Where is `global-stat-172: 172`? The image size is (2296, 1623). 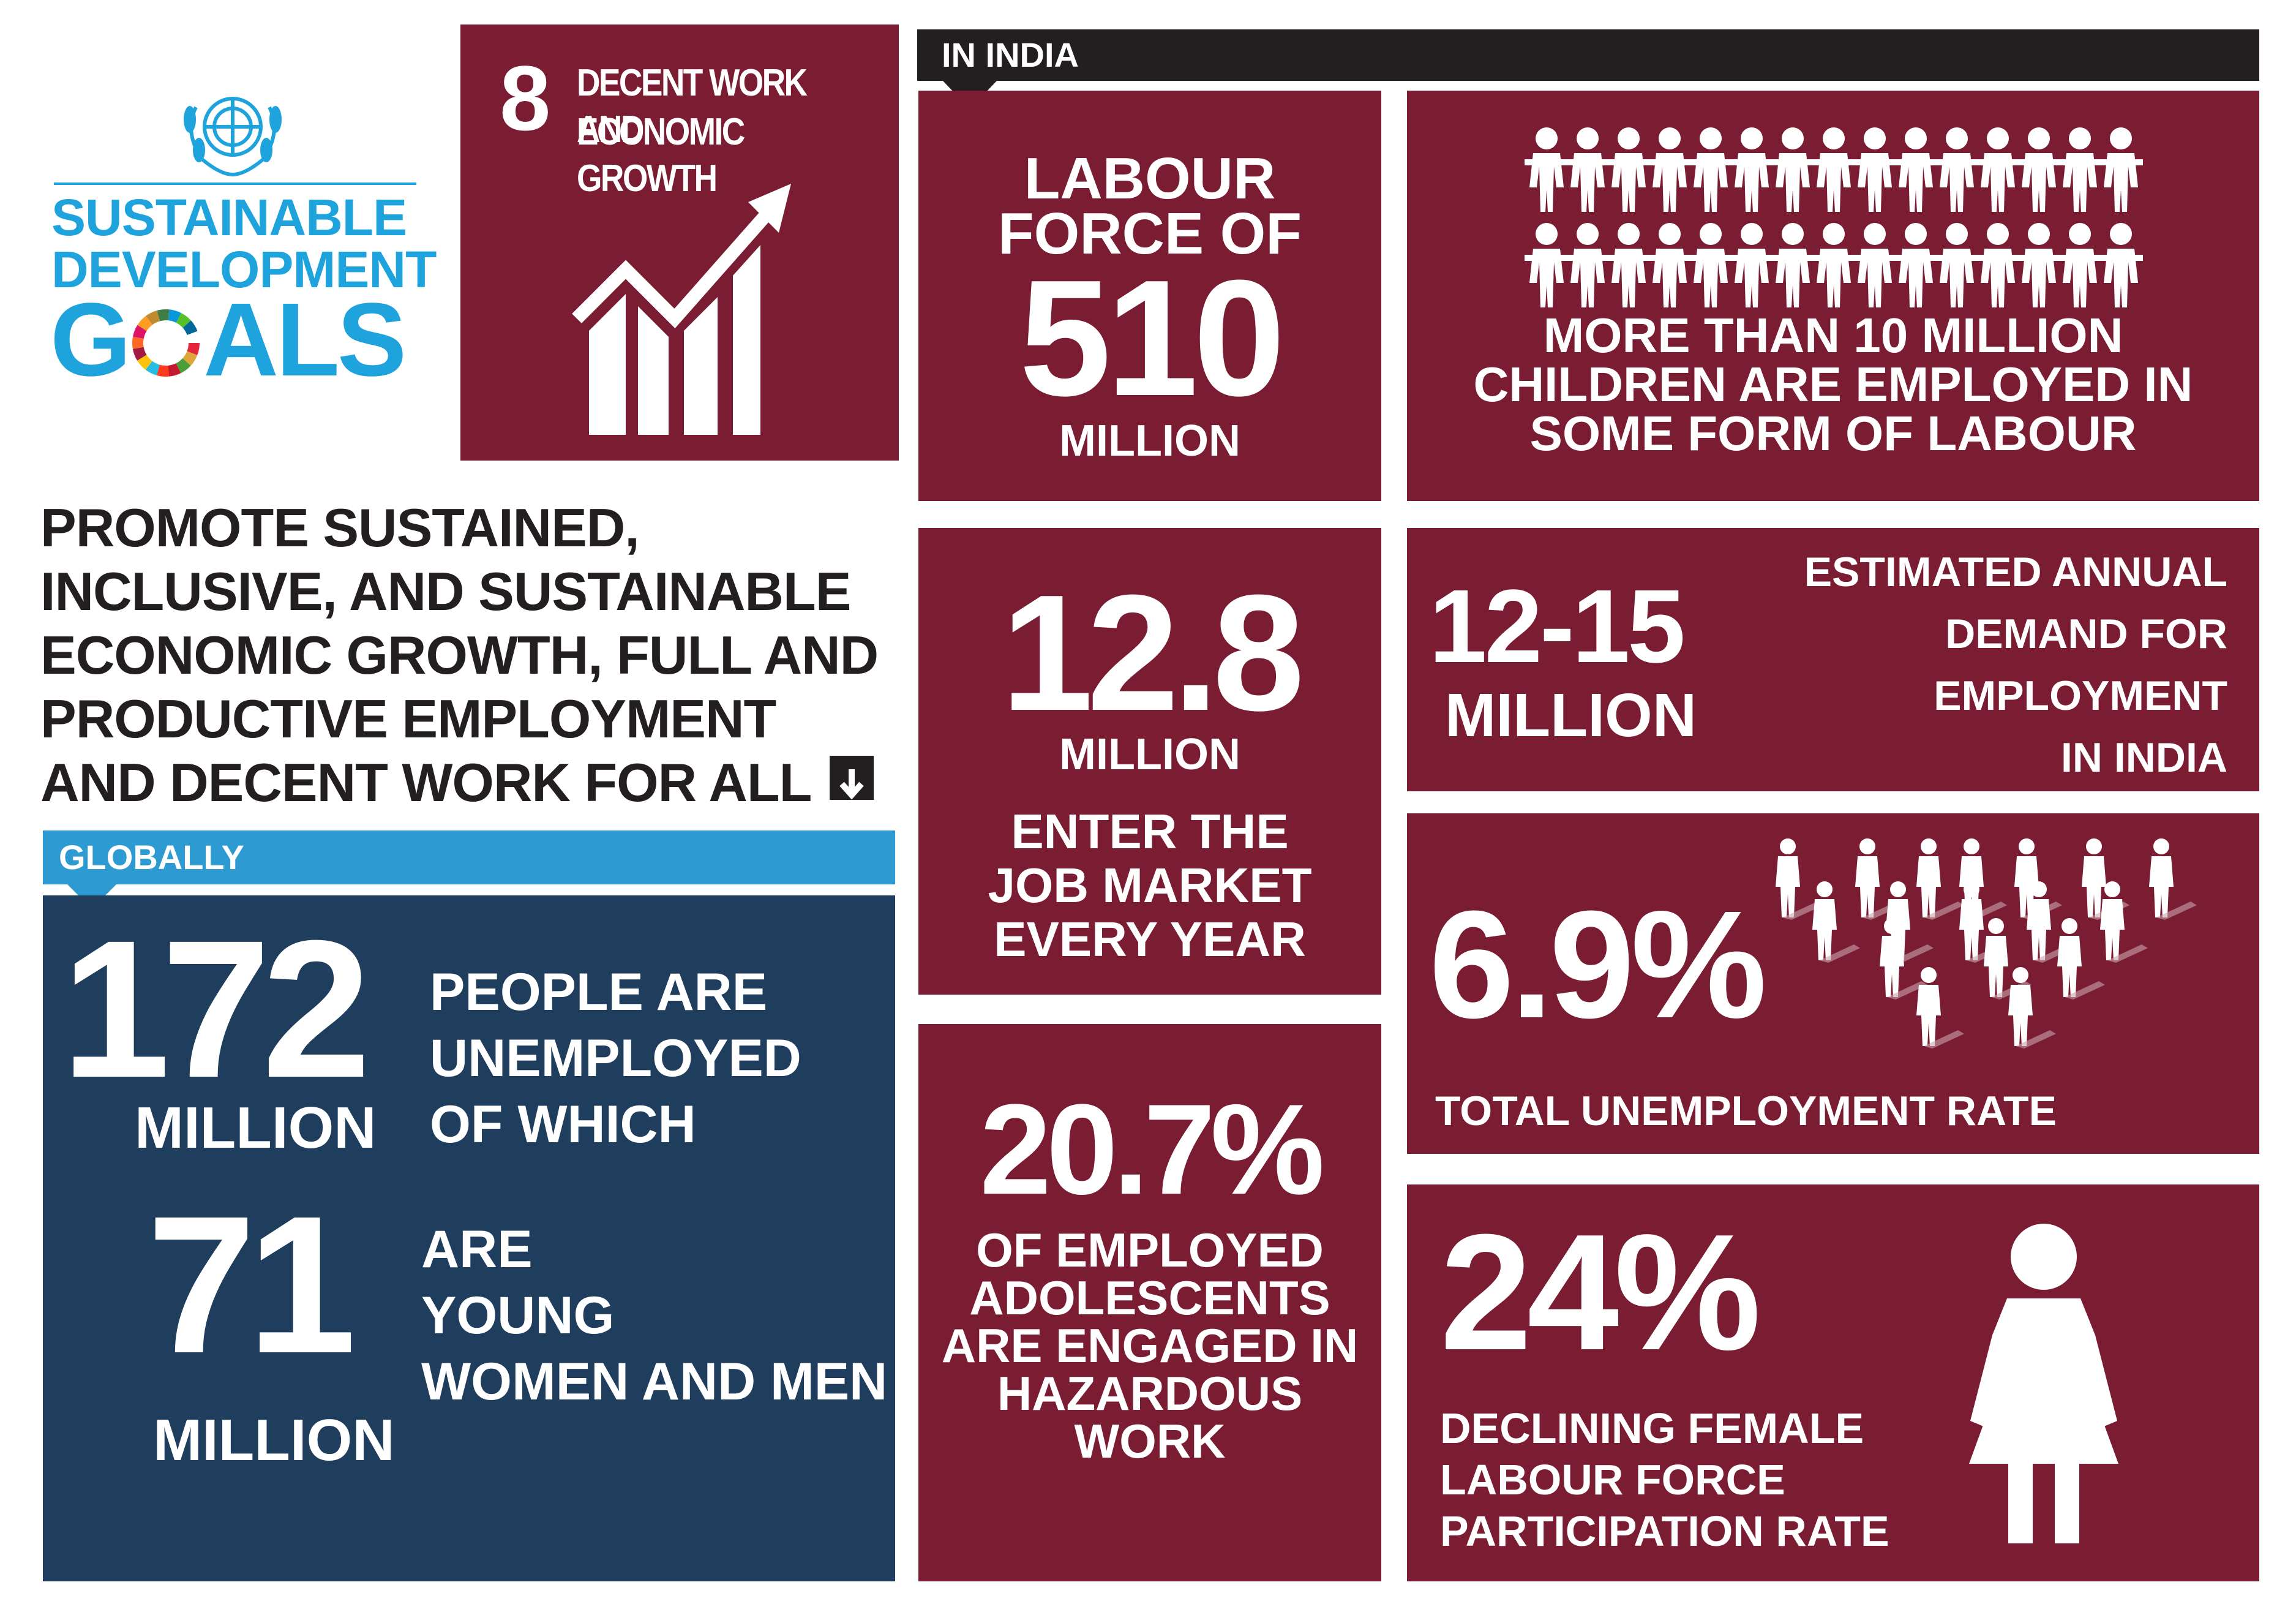 global-stat-172: 172 is located at coordinates (216, 1008).